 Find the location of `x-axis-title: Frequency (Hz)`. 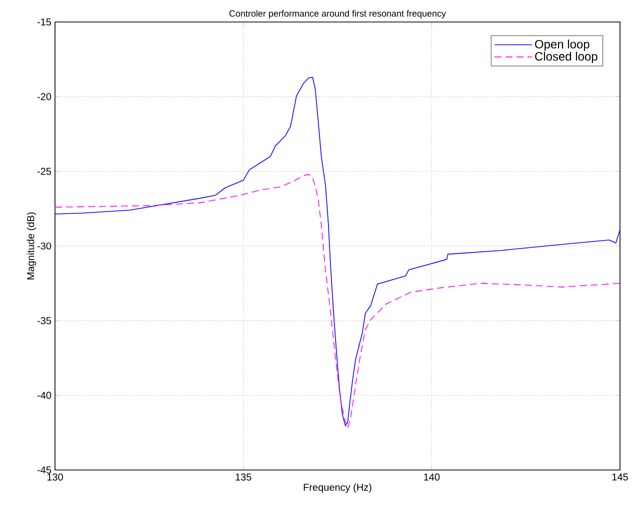

x-axis-title: Frequency (Hz) is located at coordinates (338, 488).